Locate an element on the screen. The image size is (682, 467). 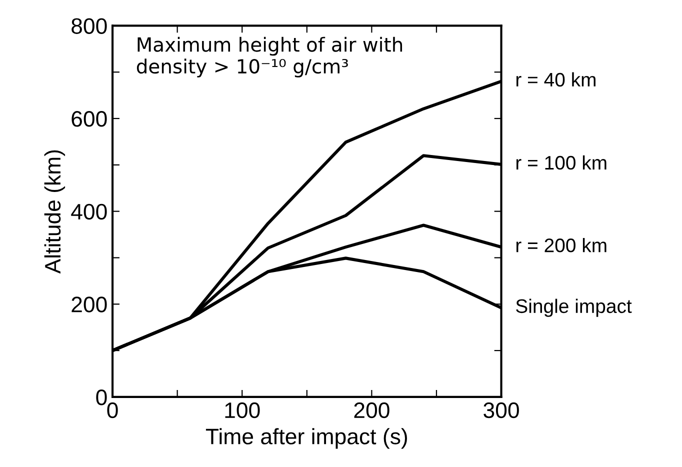
legend-label: r = 200 km is located at coordinates (561, 245).